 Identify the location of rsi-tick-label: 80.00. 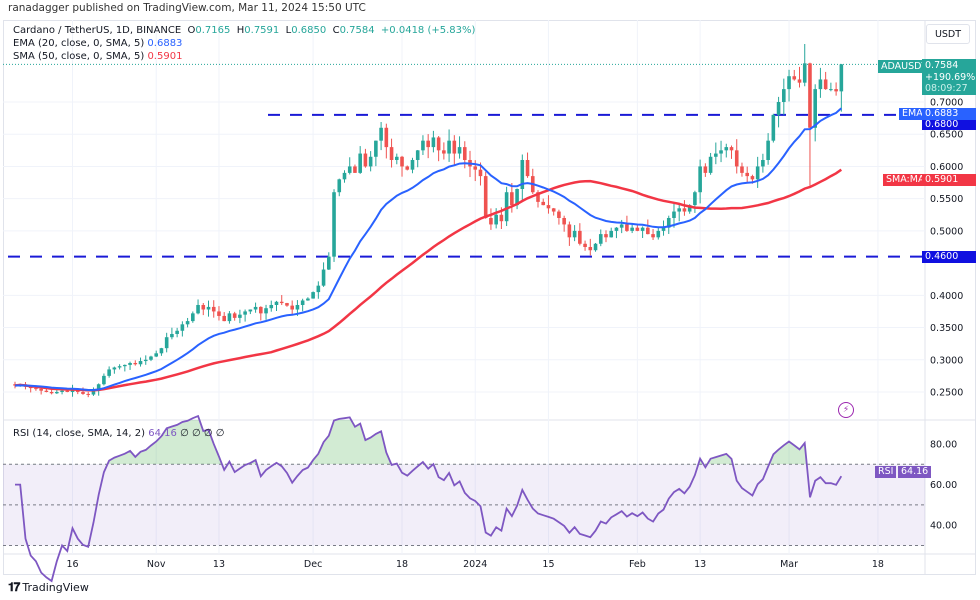
(943, 445).